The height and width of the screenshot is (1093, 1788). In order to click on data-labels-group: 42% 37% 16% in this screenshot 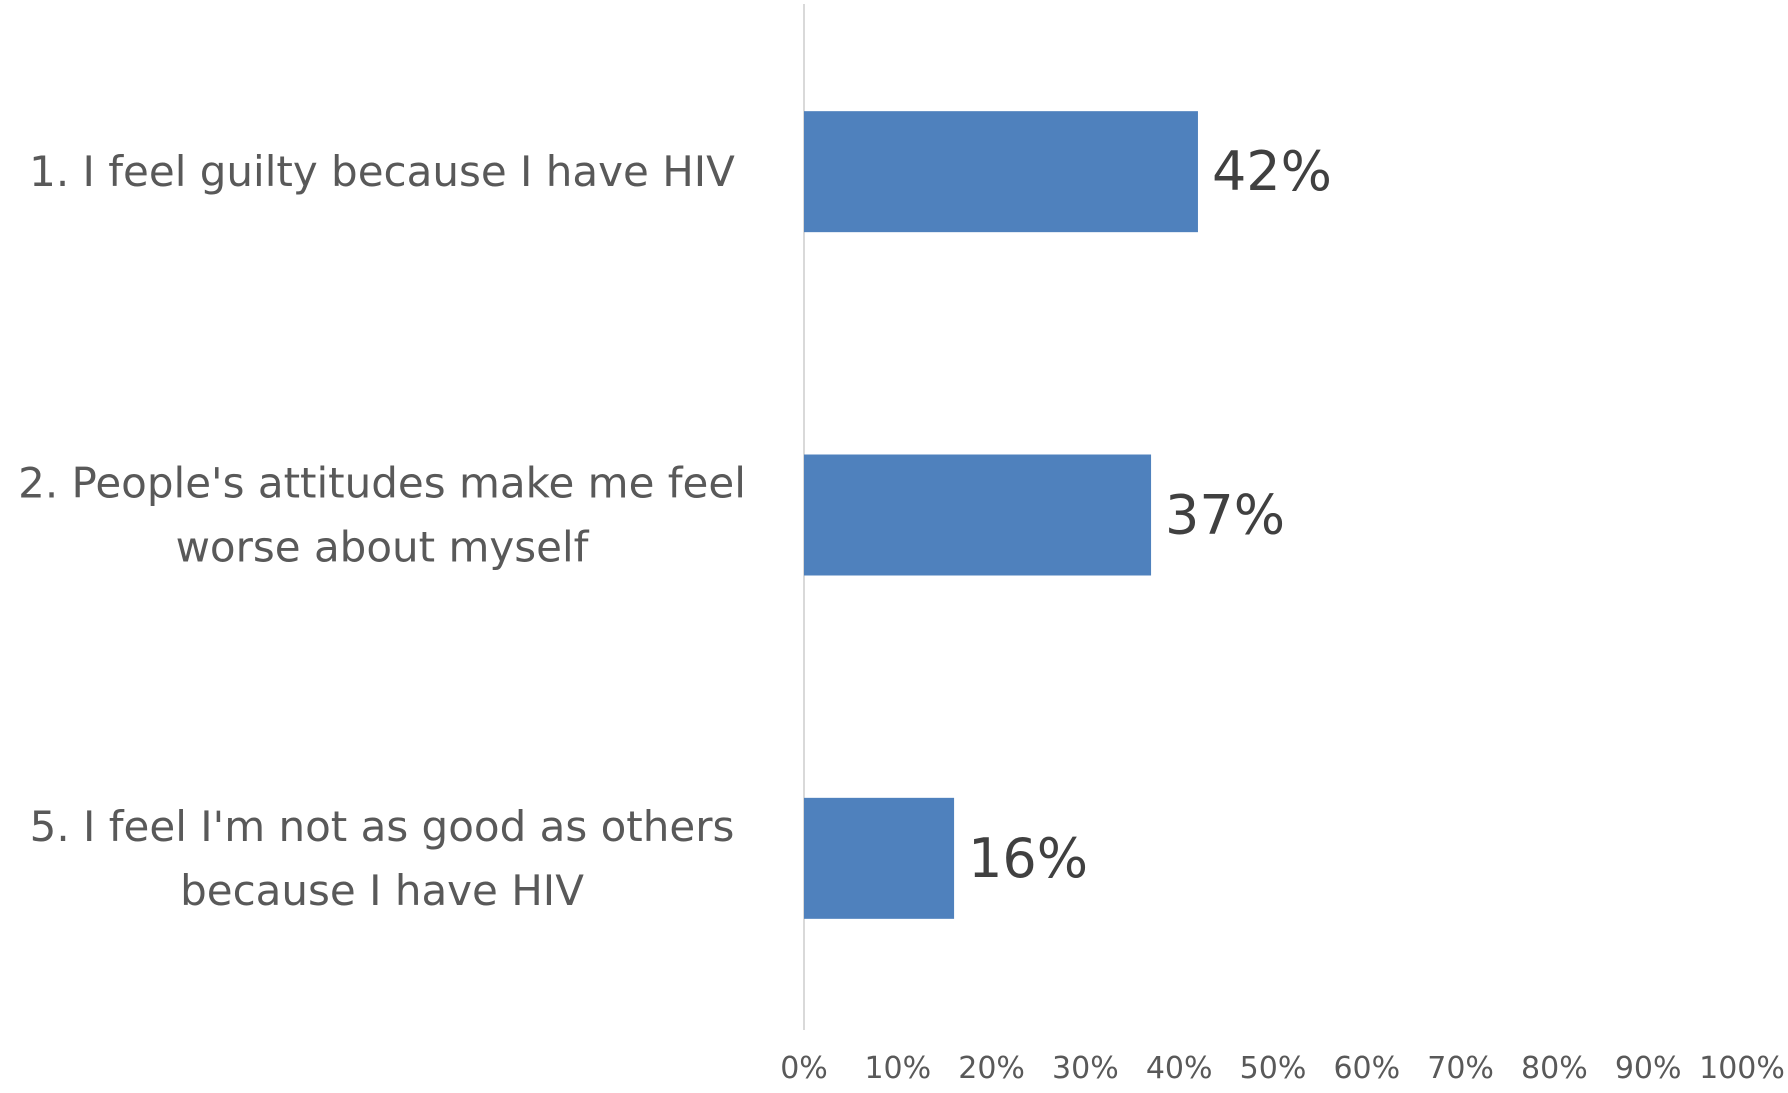, I will do `click(1150, 515)`.